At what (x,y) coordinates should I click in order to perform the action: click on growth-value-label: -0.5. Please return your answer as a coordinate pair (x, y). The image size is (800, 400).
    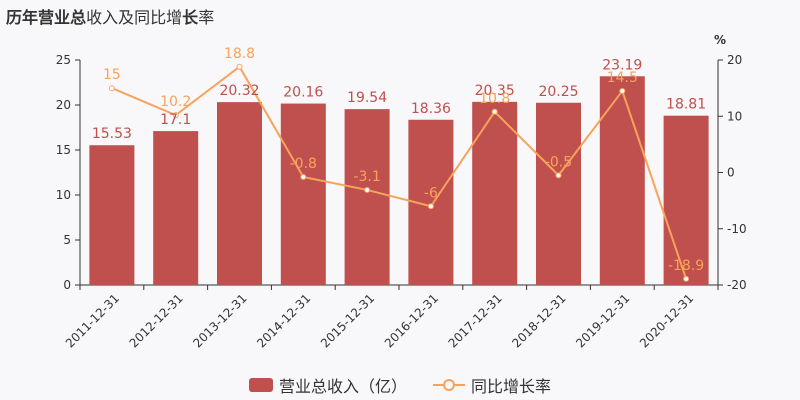
    Looking at the image, I should click on (558, 162).